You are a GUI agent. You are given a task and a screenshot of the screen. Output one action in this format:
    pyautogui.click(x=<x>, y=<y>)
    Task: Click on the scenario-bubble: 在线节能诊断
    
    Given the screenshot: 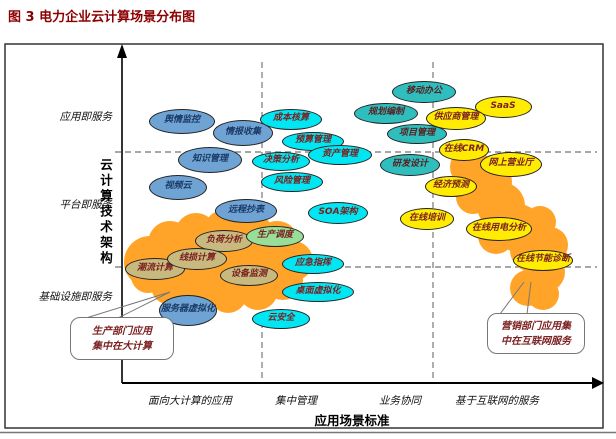 What is the action you would take?
    pyautogui.click(x=543, y=260)
    